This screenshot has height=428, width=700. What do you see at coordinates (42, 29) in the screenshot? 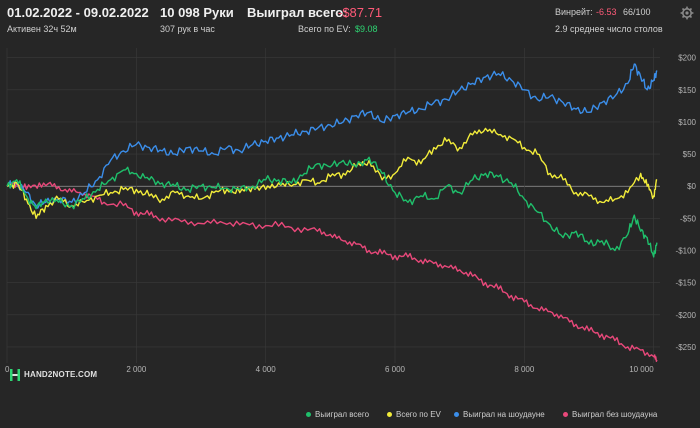
I see `active-time: Активен 32ч 52м` at bounding box center [42, 29].